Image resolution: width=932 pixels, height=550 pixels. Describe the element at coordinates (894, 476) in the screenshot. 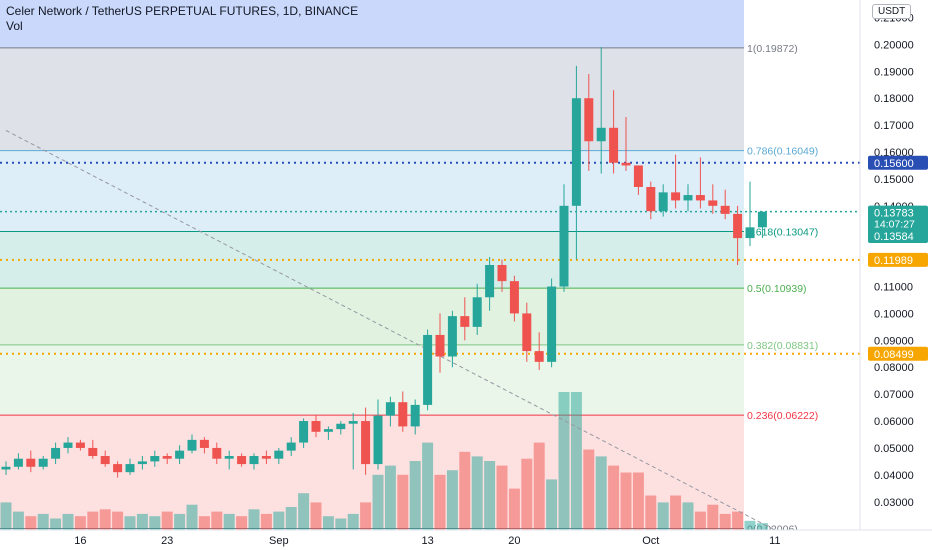

I see `price-tick-label: 0.04000` at that location.